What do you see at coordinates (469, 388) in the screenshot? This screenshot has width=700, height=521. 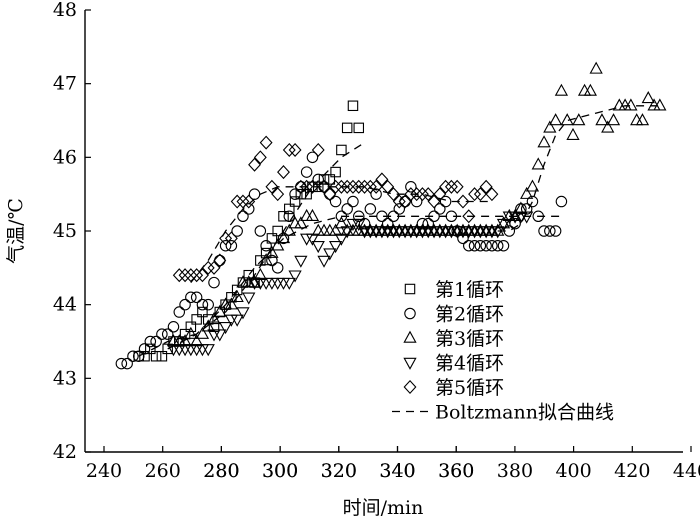 I see `legend-label: 第5循环` at bounding box center [469, 388].